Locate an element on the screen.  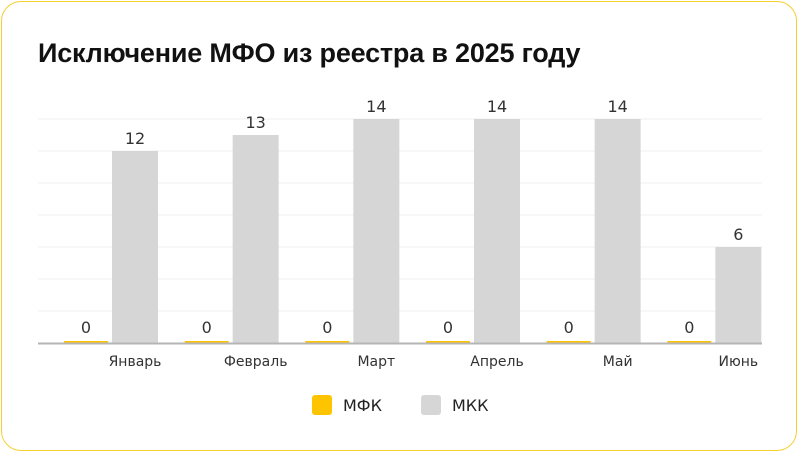
data-label-mkk: 6 is located at coordinates (738, 234).